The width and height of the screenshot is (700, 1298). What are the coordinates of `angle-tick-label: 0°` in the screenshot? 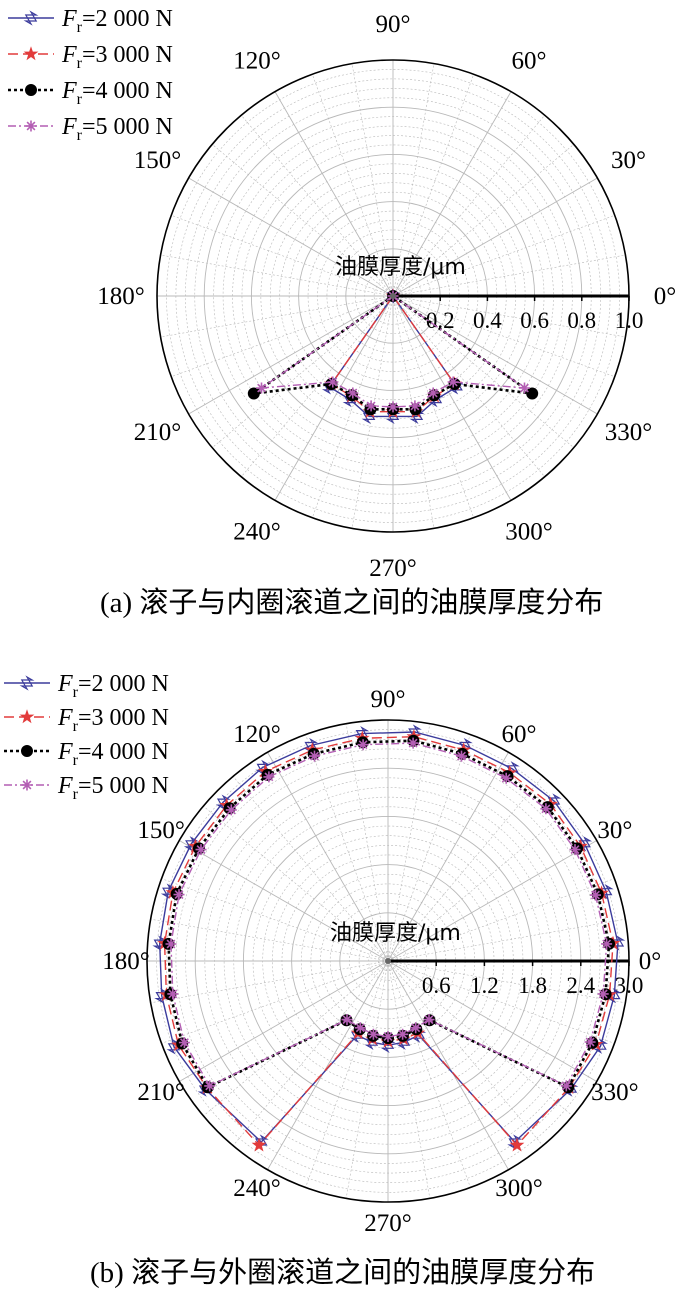 It's located at (650, 961).